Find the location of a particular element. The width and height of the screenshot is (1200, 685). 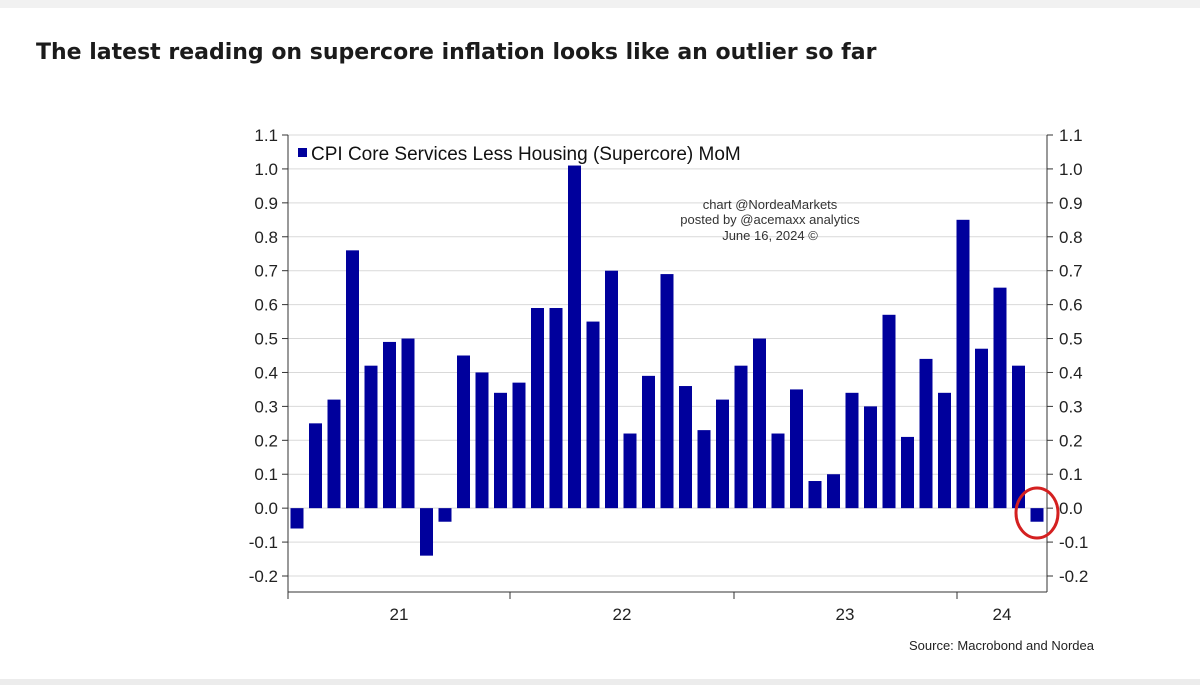

y-tick-label-left: 0.0 is located at coordinates (266, 508).